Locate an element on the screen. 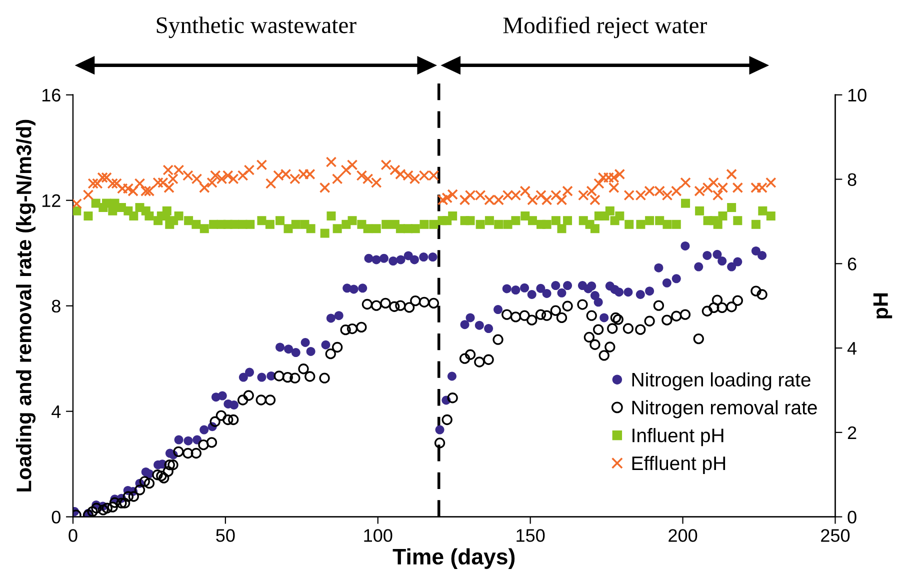 The height and width of the screenshot is (582, 901). y2-tick-label: 0 is located at coordinates (852, 517).